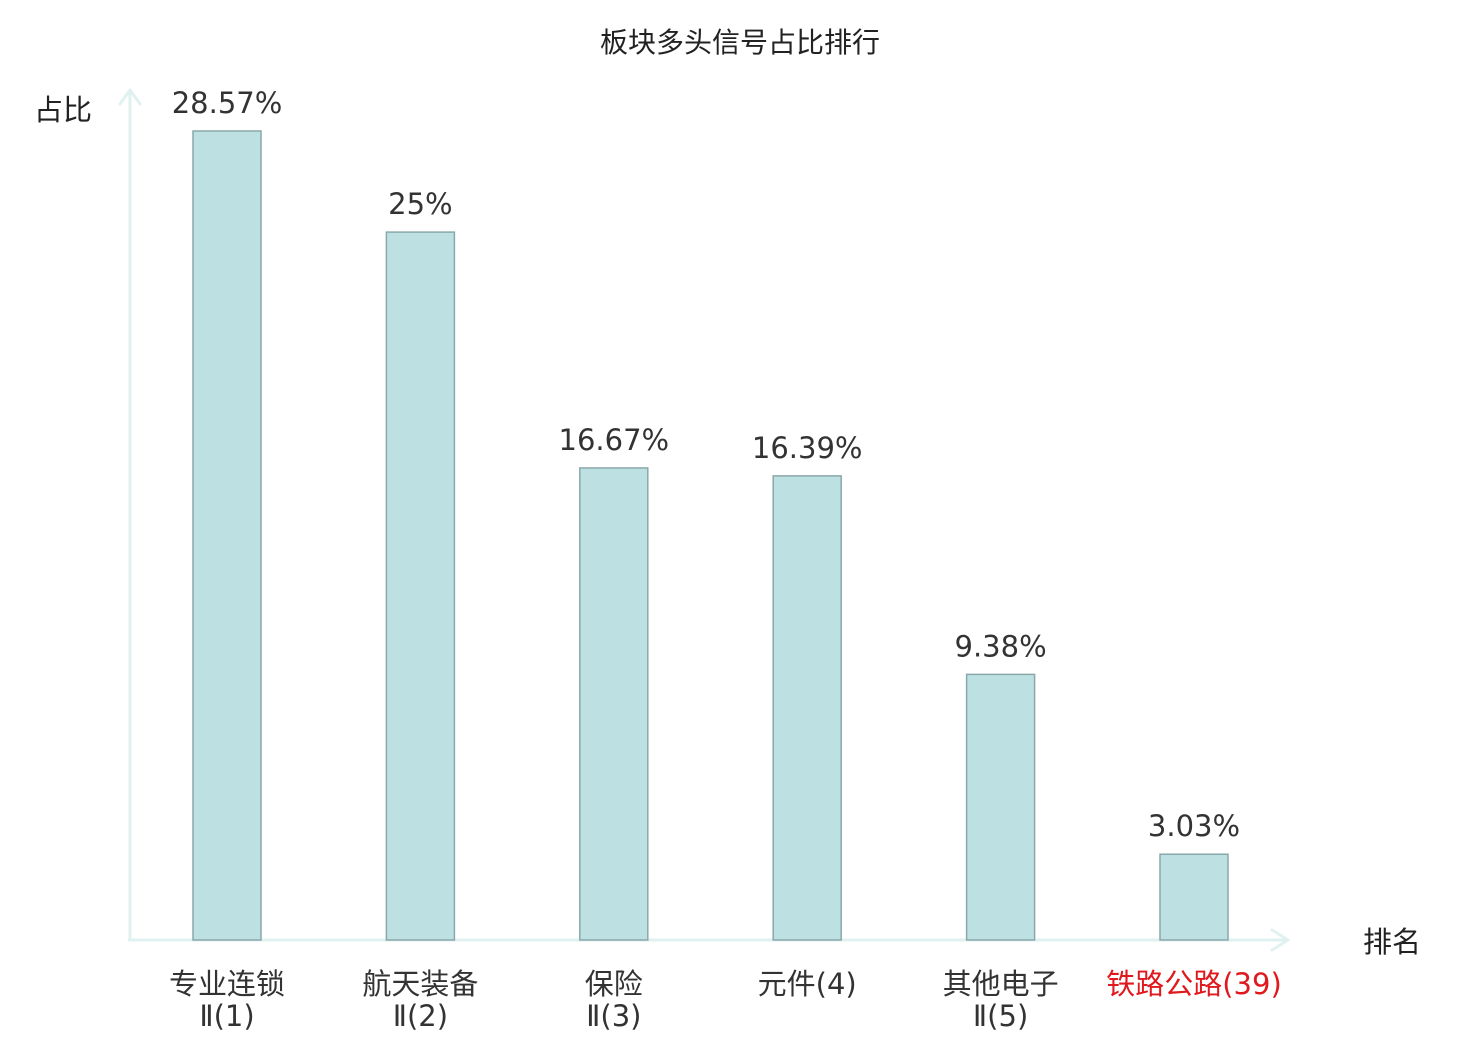 The height and width of the screenshot is (1044, 1480). I want to click on bar-value-label: 16.39%, so click(807, 448).